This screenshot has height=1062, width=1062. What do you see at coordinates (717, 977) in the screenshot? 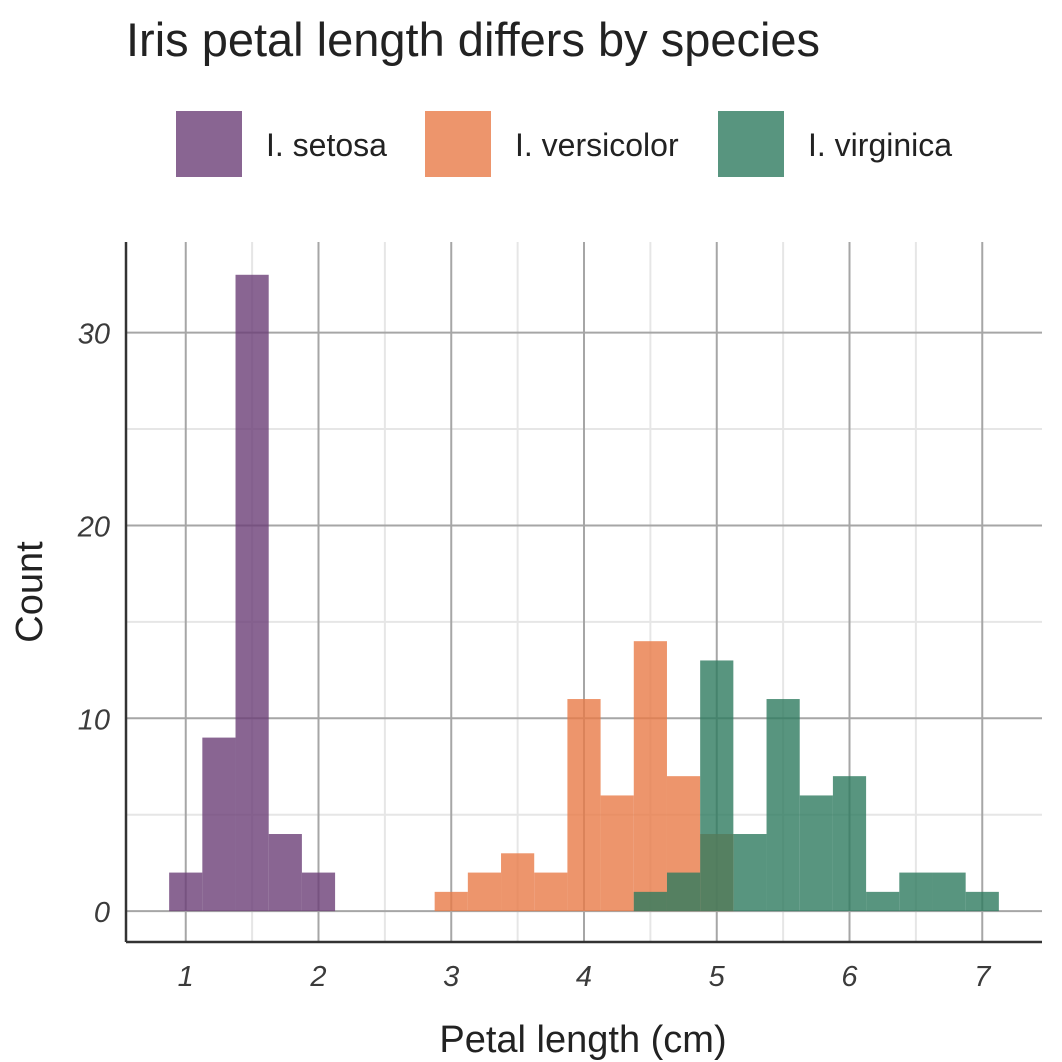
I see `x-tick-label: 5` at bounding box center [717, 977].